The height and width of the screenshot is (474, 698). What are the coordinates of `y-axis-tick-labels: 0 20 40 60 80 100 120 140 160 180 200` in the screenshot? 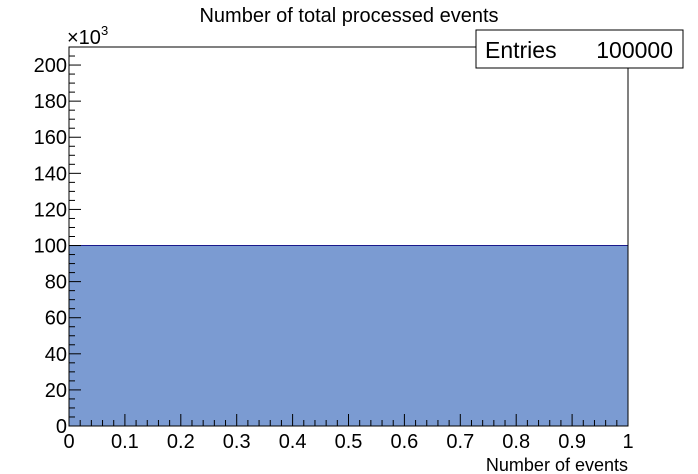 It's located at (50, 246).